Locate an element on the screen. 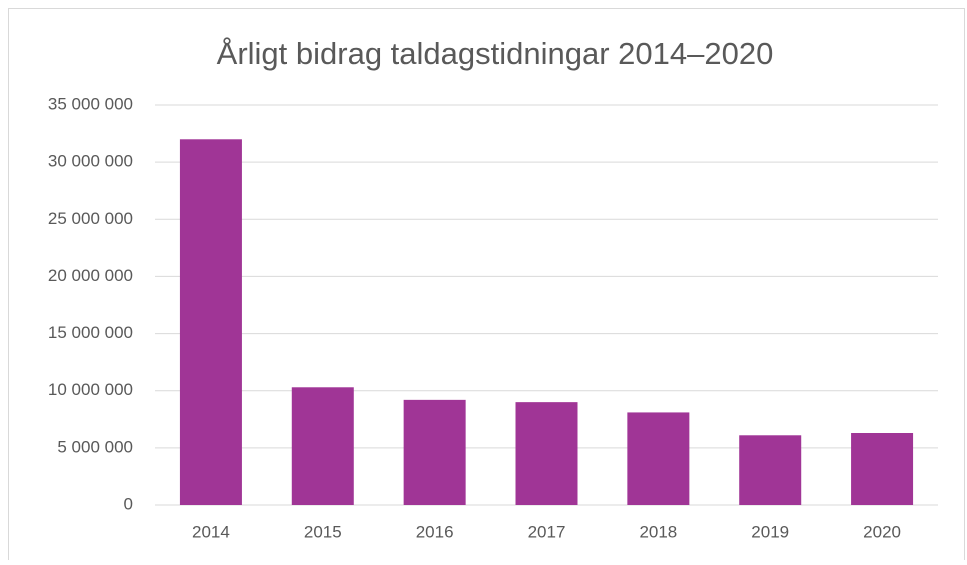 The height and width of the screenshot is (565, 967). y-tick-label: 10 000 000 is located at coordinates (90, 389).